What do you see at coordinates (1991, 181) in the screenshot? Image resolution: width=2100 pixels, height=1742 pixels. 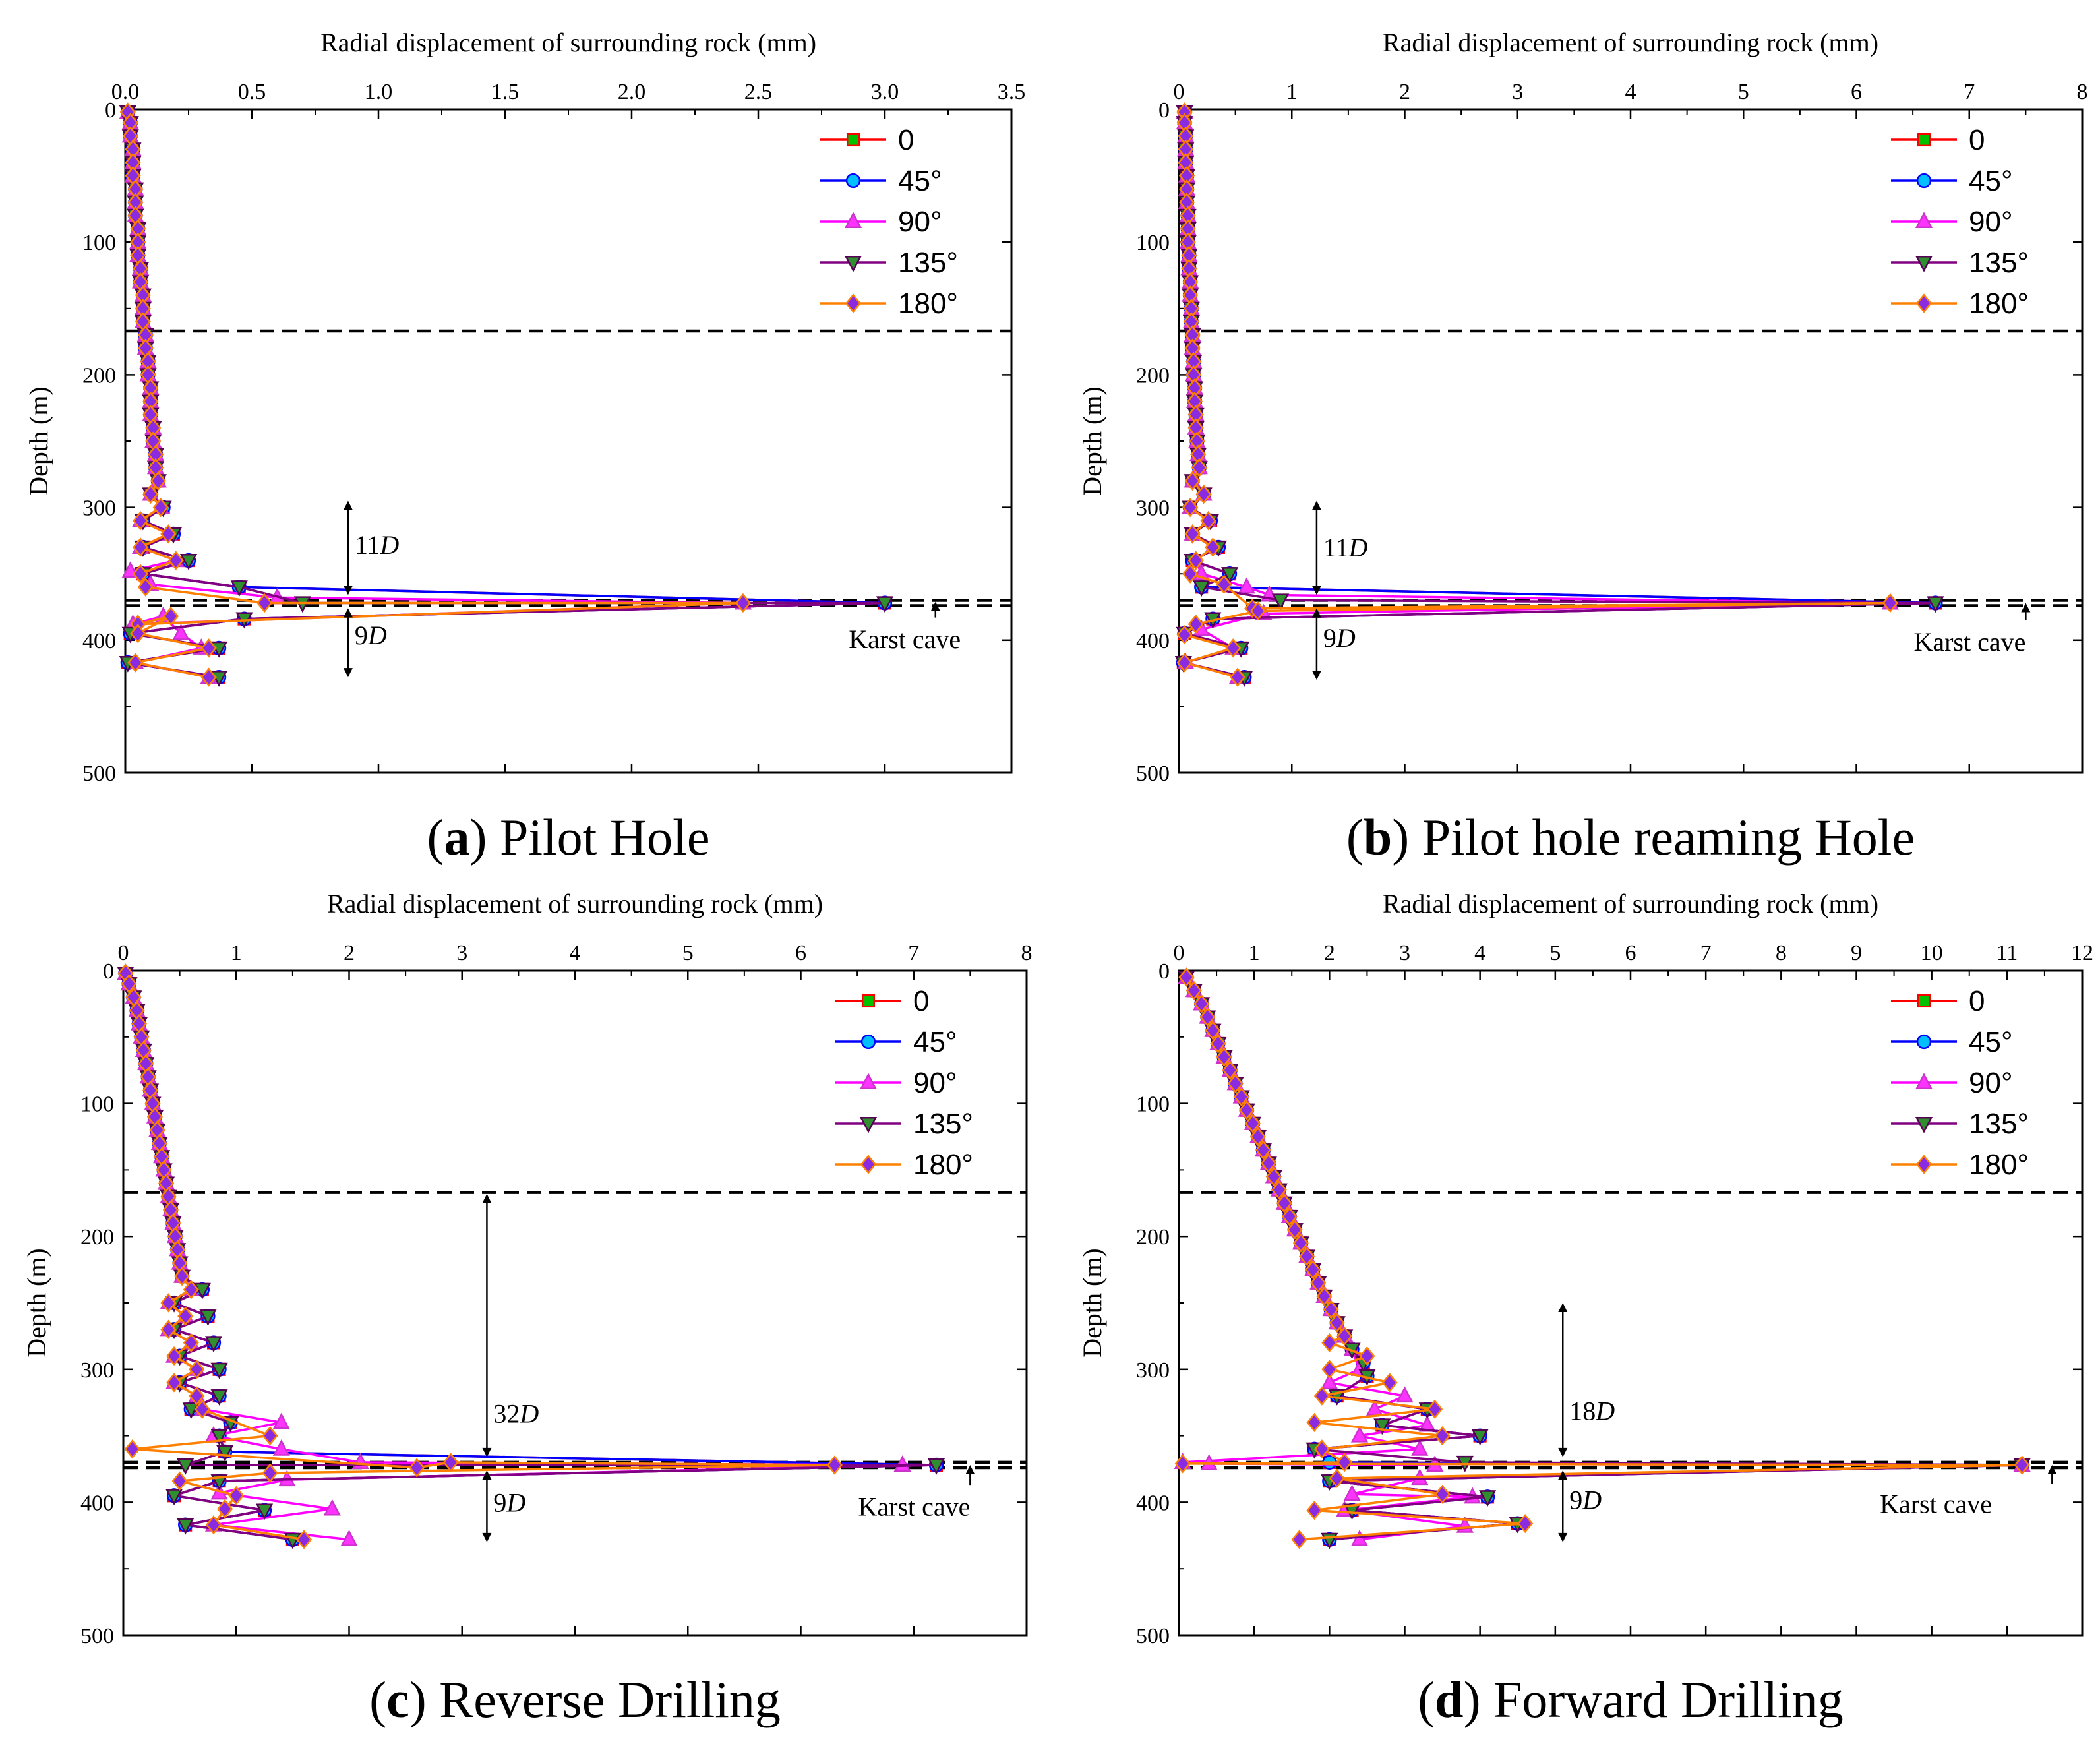 I see `legend-label: 45°` at bounding box center [1991, 181].